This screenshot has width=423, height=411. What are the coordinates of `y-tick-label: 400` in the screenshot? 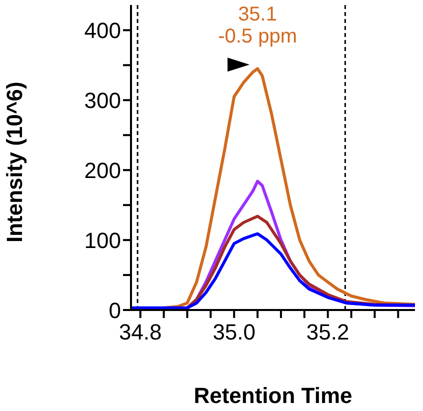 It's located at (102, 30).